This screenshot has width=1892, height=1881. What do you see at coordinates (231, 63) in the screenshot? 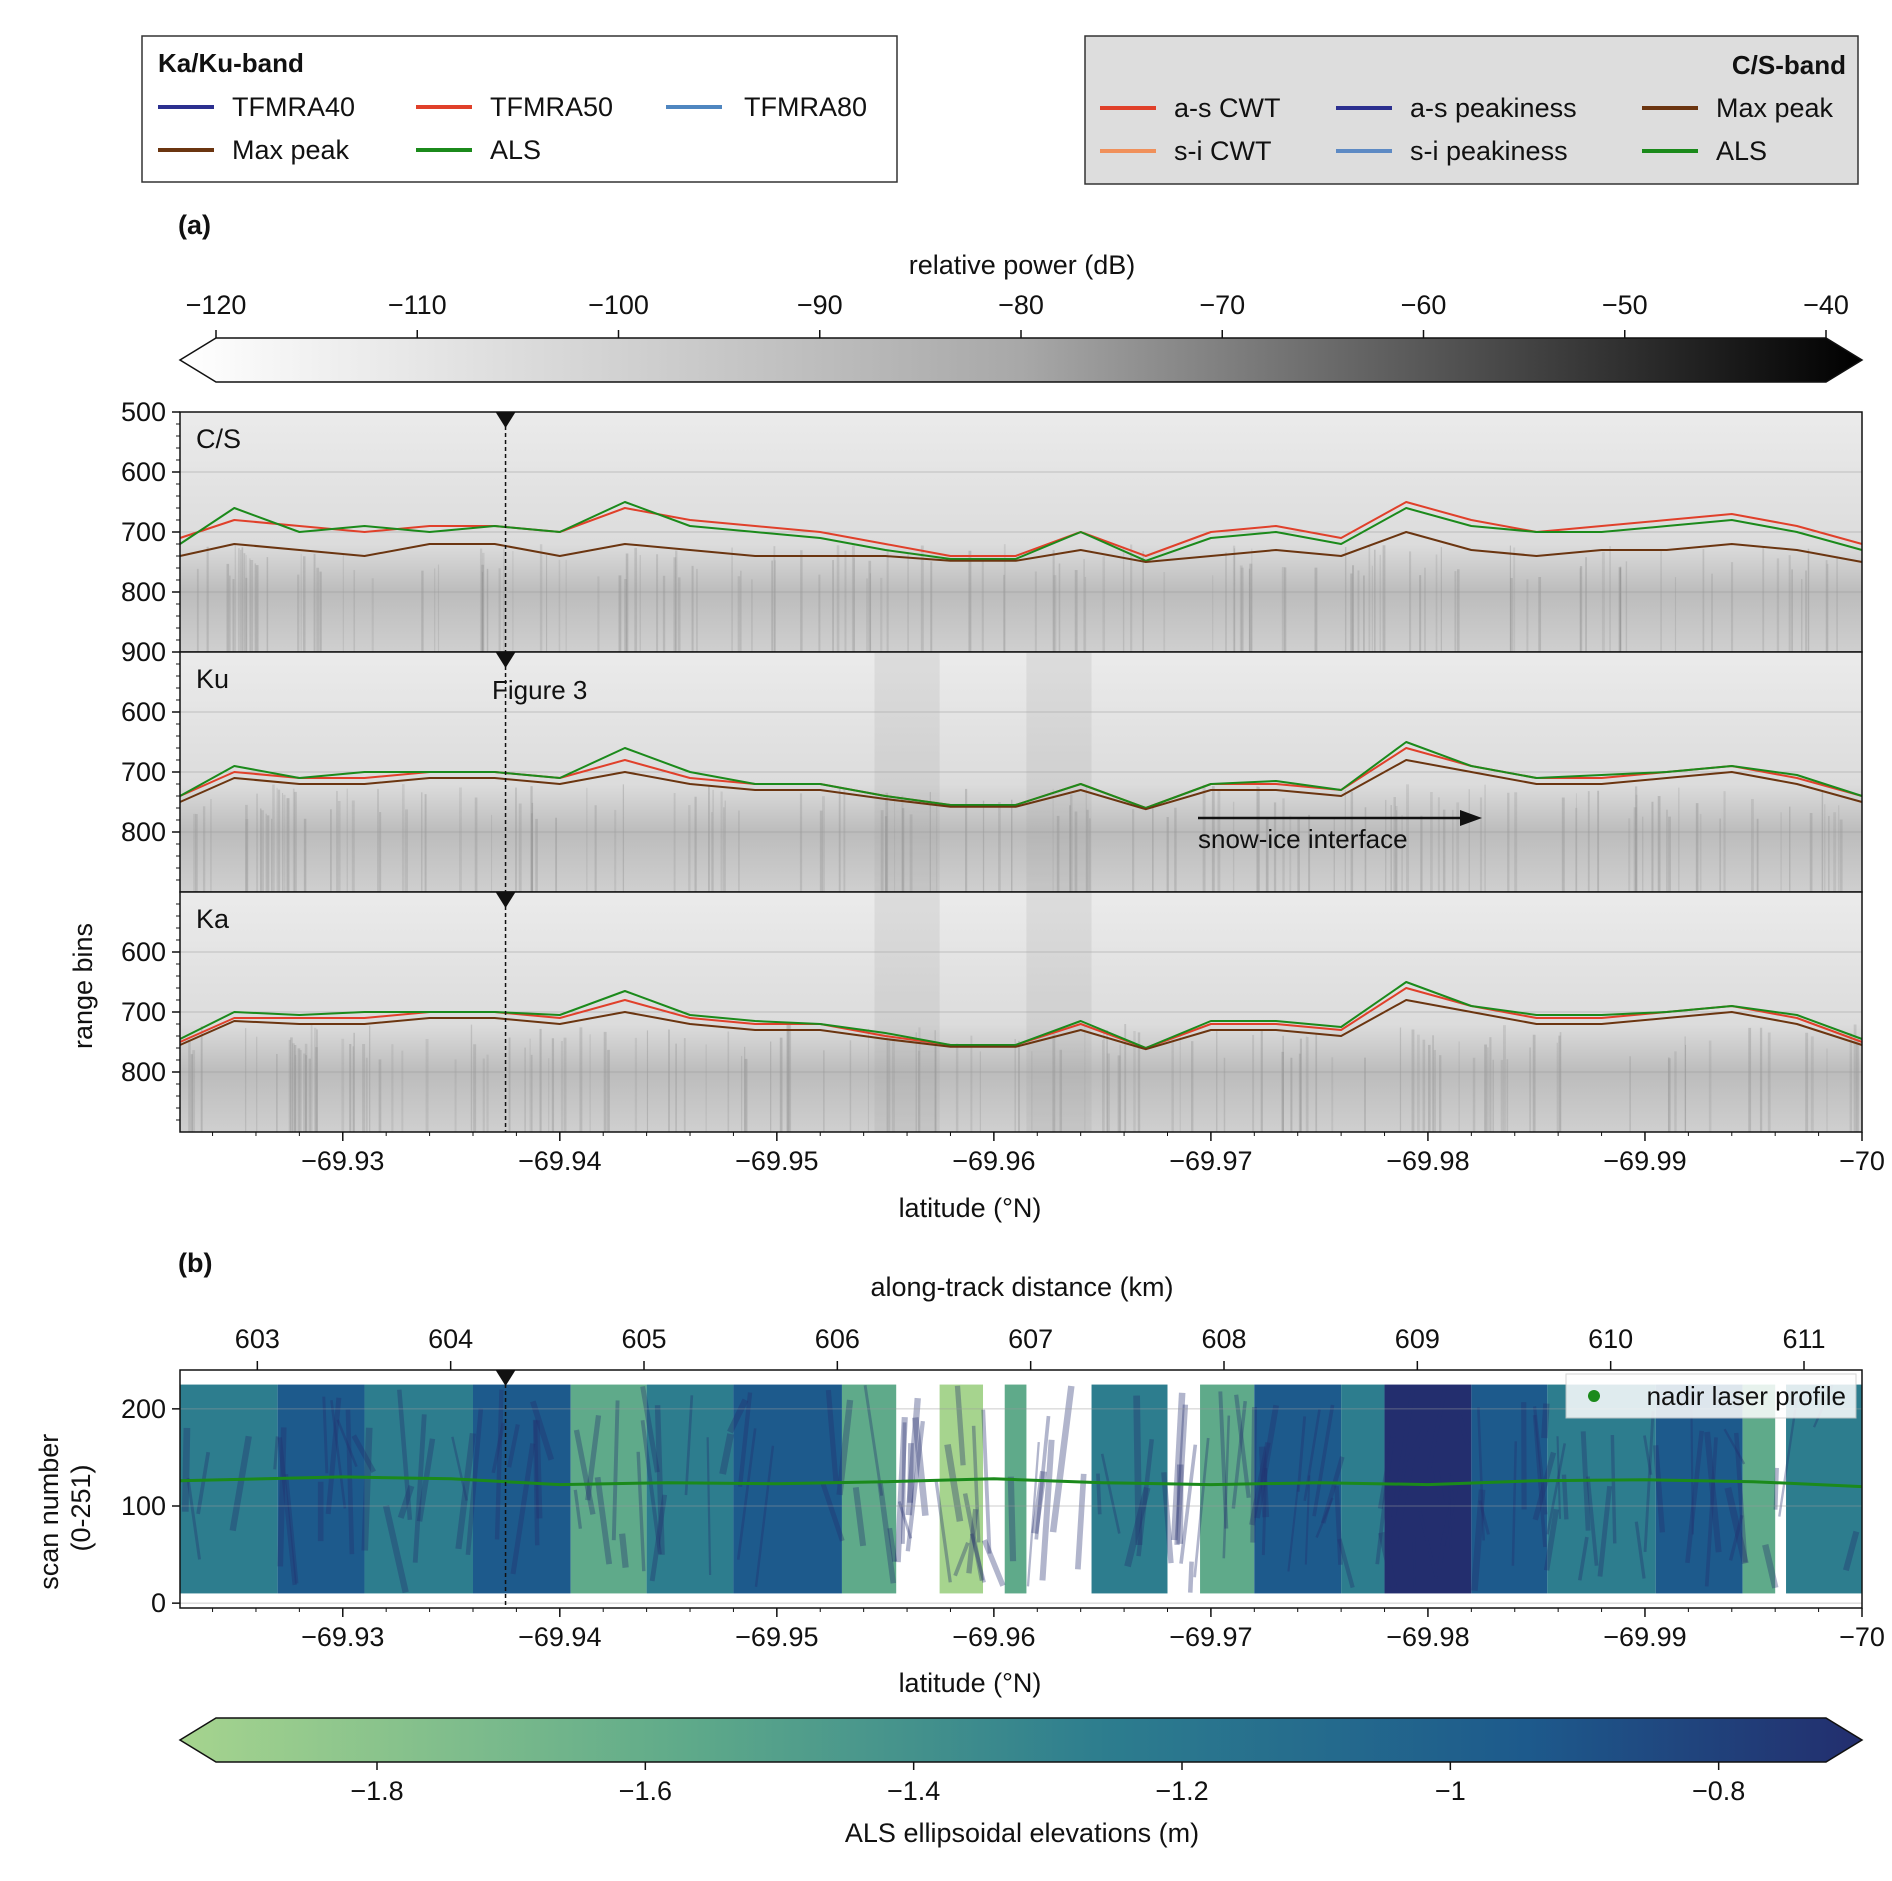
I see `legend-kaku-title: Ka/Ku-band` at bounding box center [231, 63].